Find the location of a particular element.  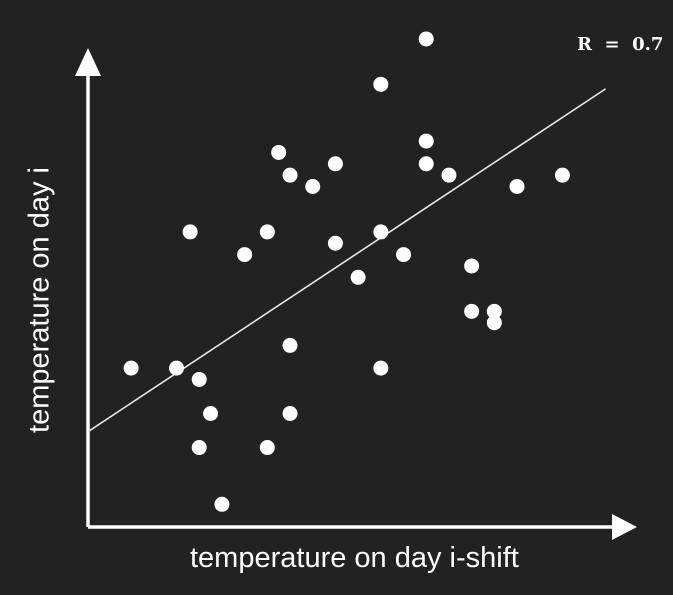

x-axis-label: temperature on day i-shift is located at coordinates (354, 558).